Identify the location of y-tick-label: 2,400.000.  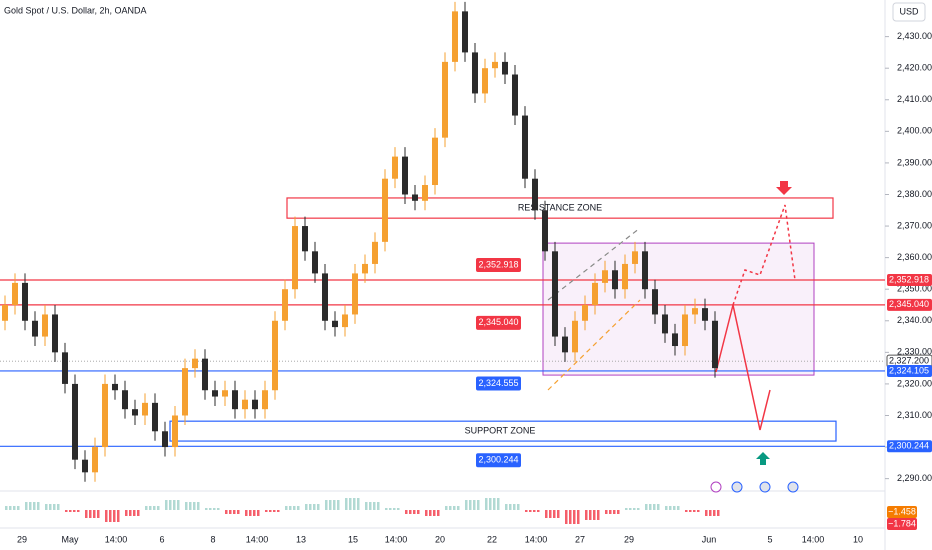
(914, 131).